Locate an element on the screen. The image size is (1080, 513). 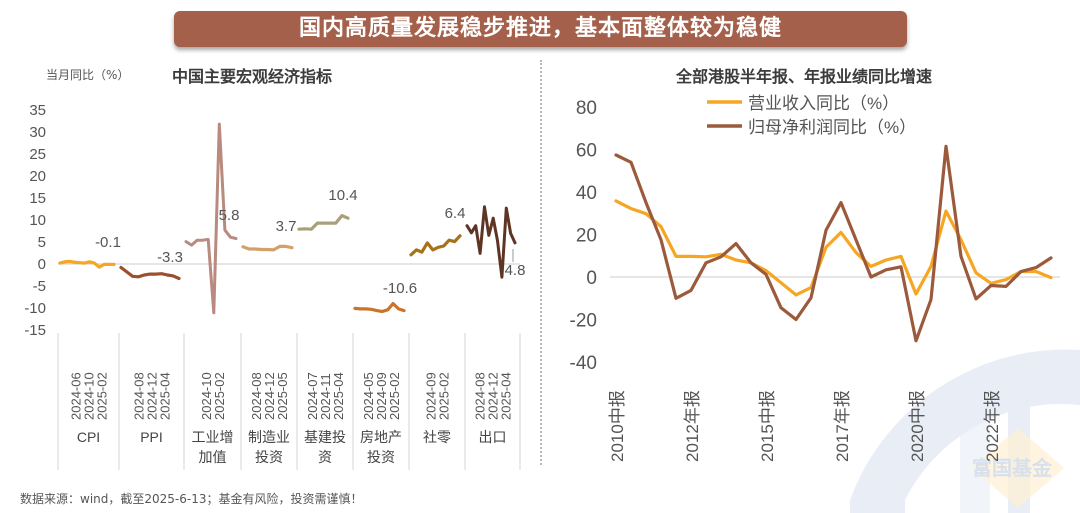
right-y-tick-label: 40 is located at coordinates (586, 193).